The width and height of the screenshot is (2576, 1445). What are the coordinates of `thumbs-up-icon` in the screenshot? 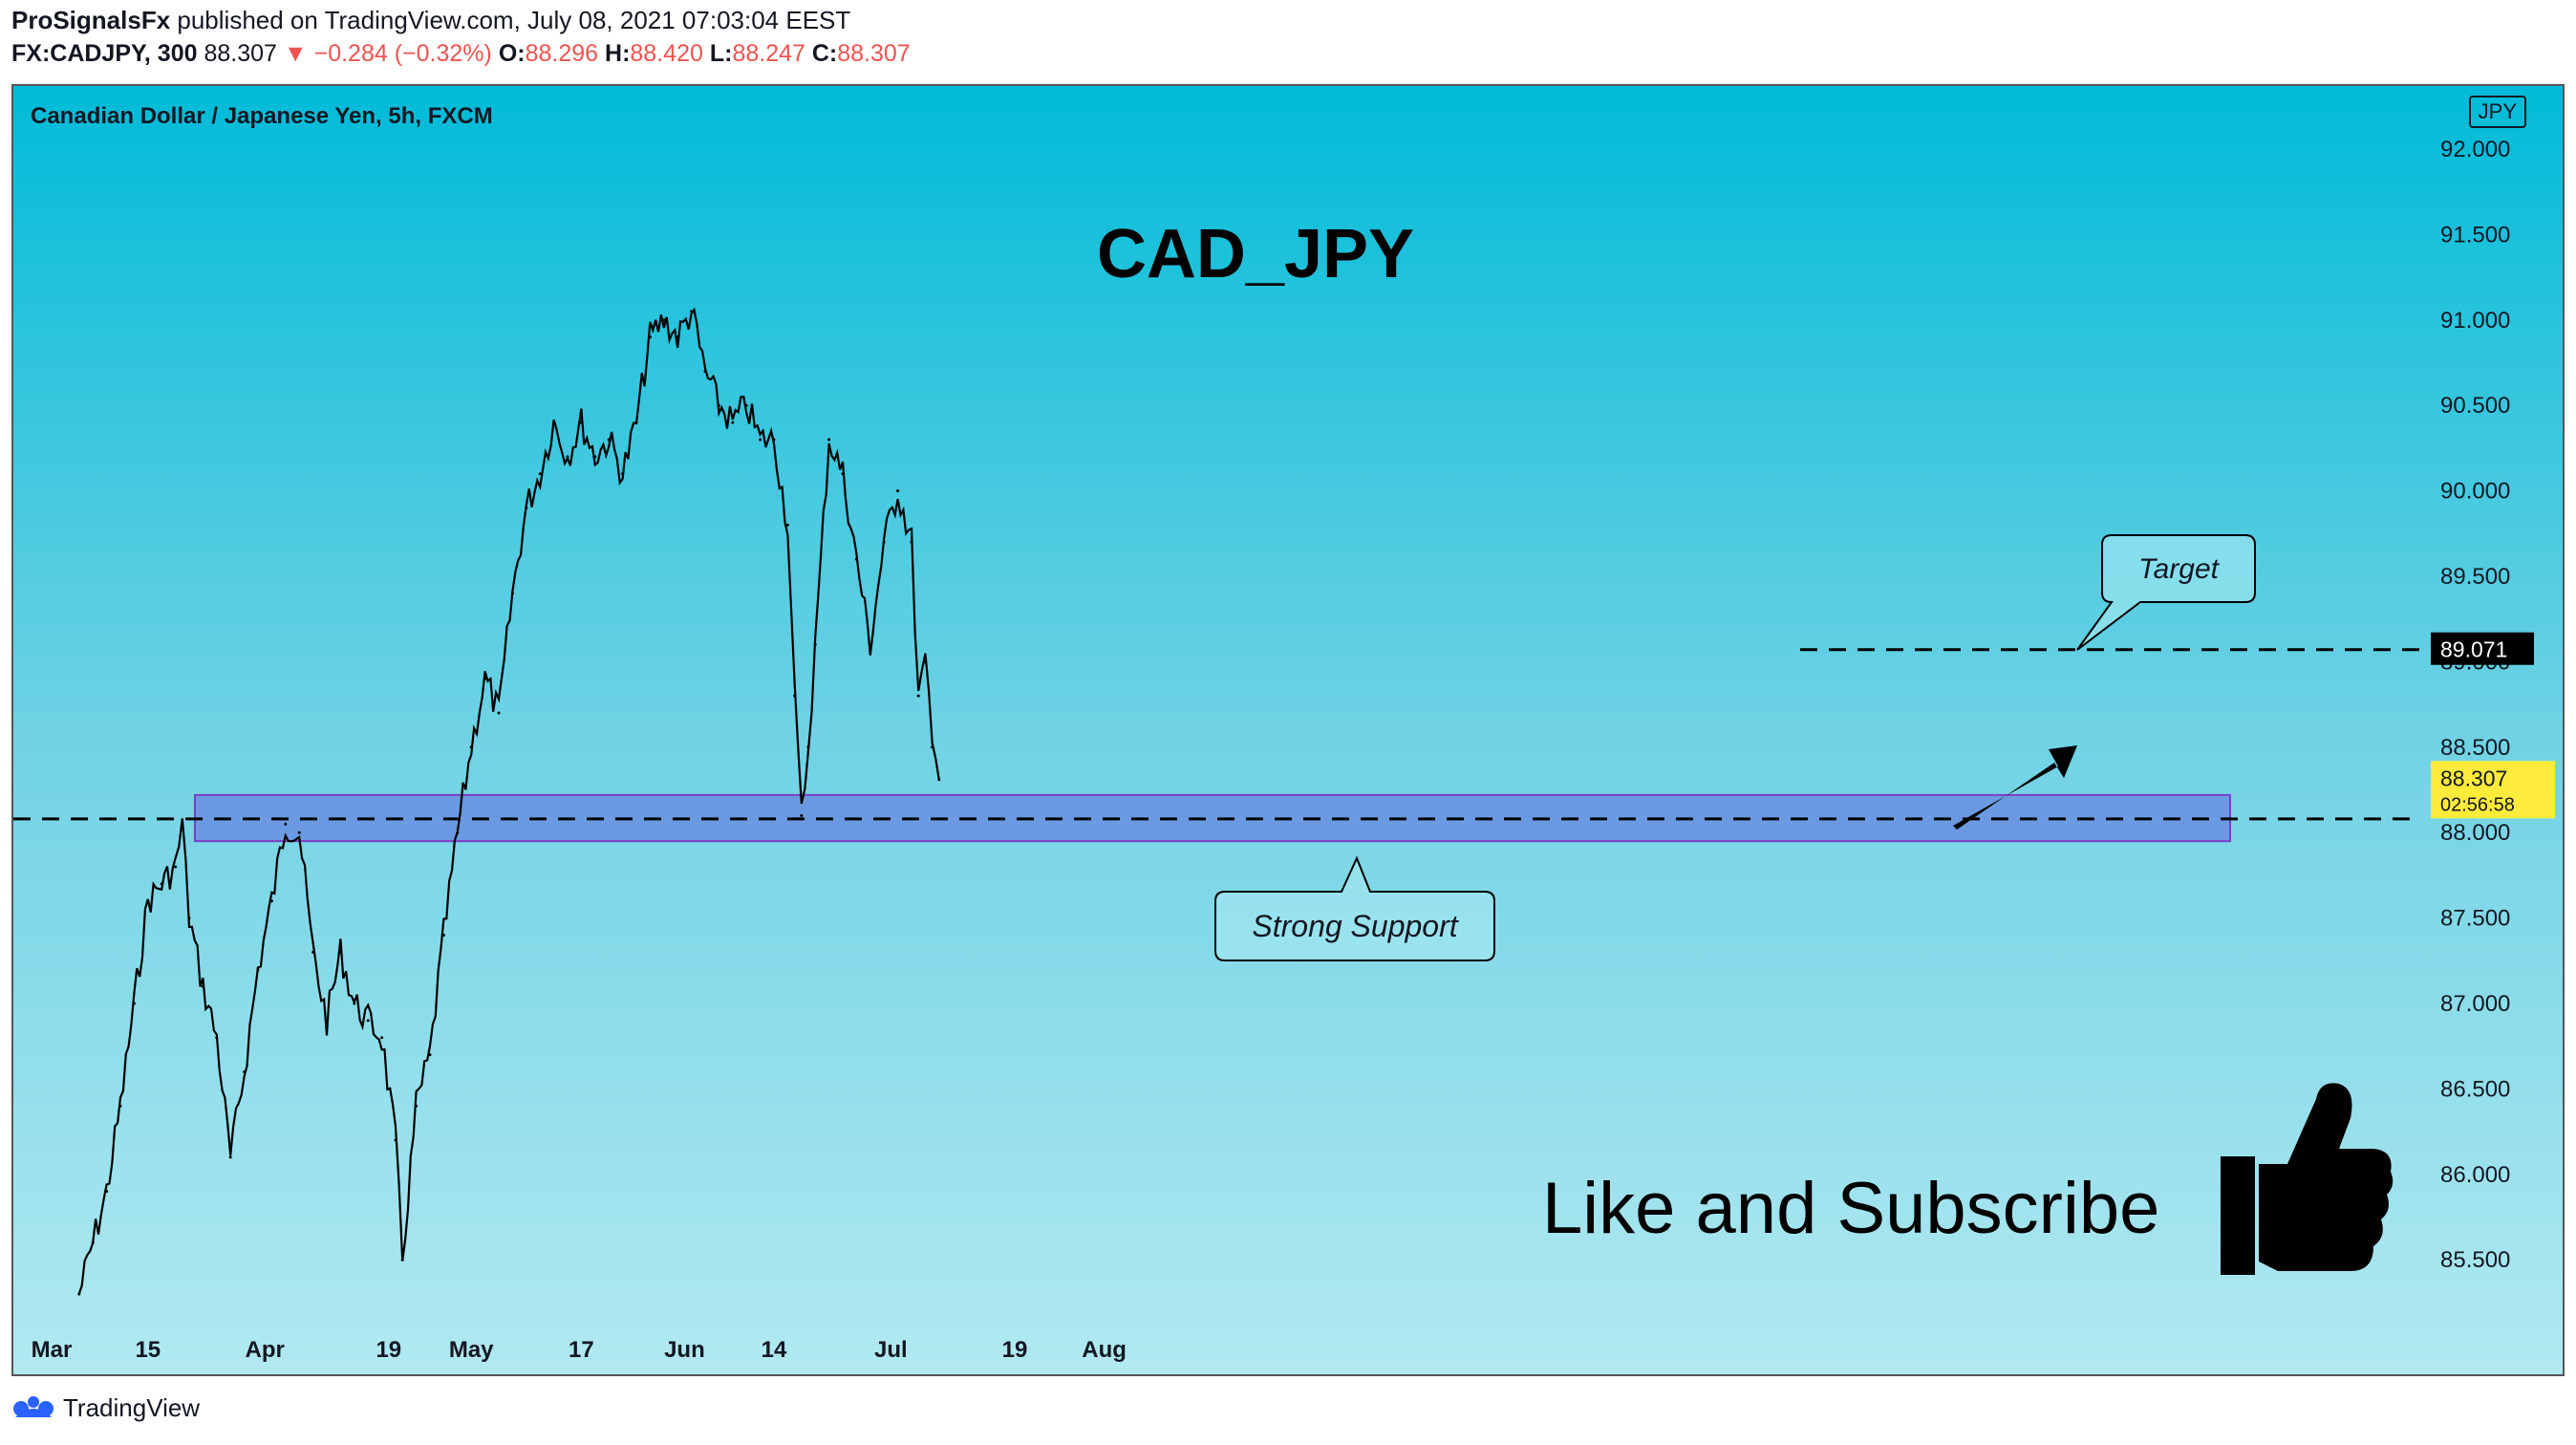 It's located at (2307, 1179).